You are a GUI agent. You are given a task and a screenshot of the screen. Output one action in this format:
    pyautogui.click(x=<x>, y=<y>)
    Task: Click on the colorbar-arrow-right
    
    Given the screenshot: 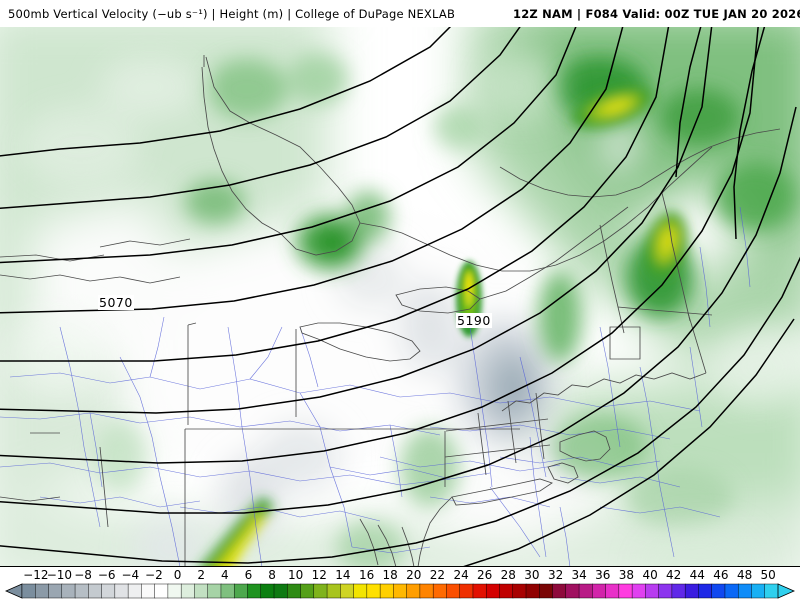 What is the action you would take?
    pyautogui.click(x=786, y=591)
    